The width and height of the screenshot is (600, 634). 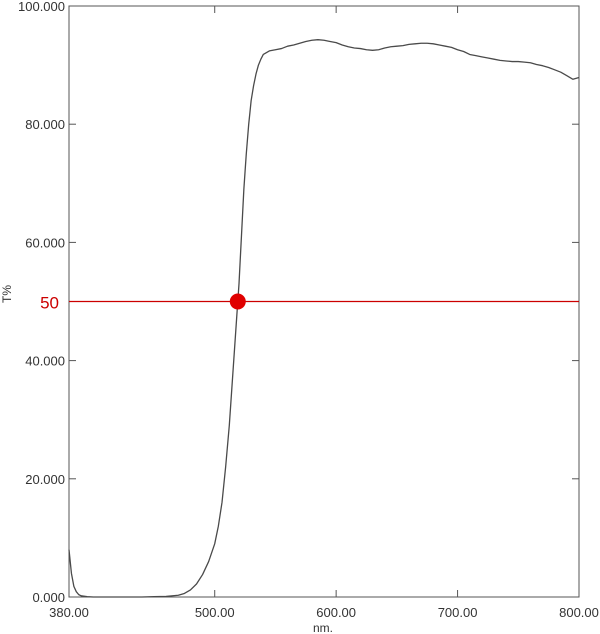 What do you see at coordinates (579, 612) in the screenshot?
I see `x-tick-label: 800.00` at bounding box center [579, 612].